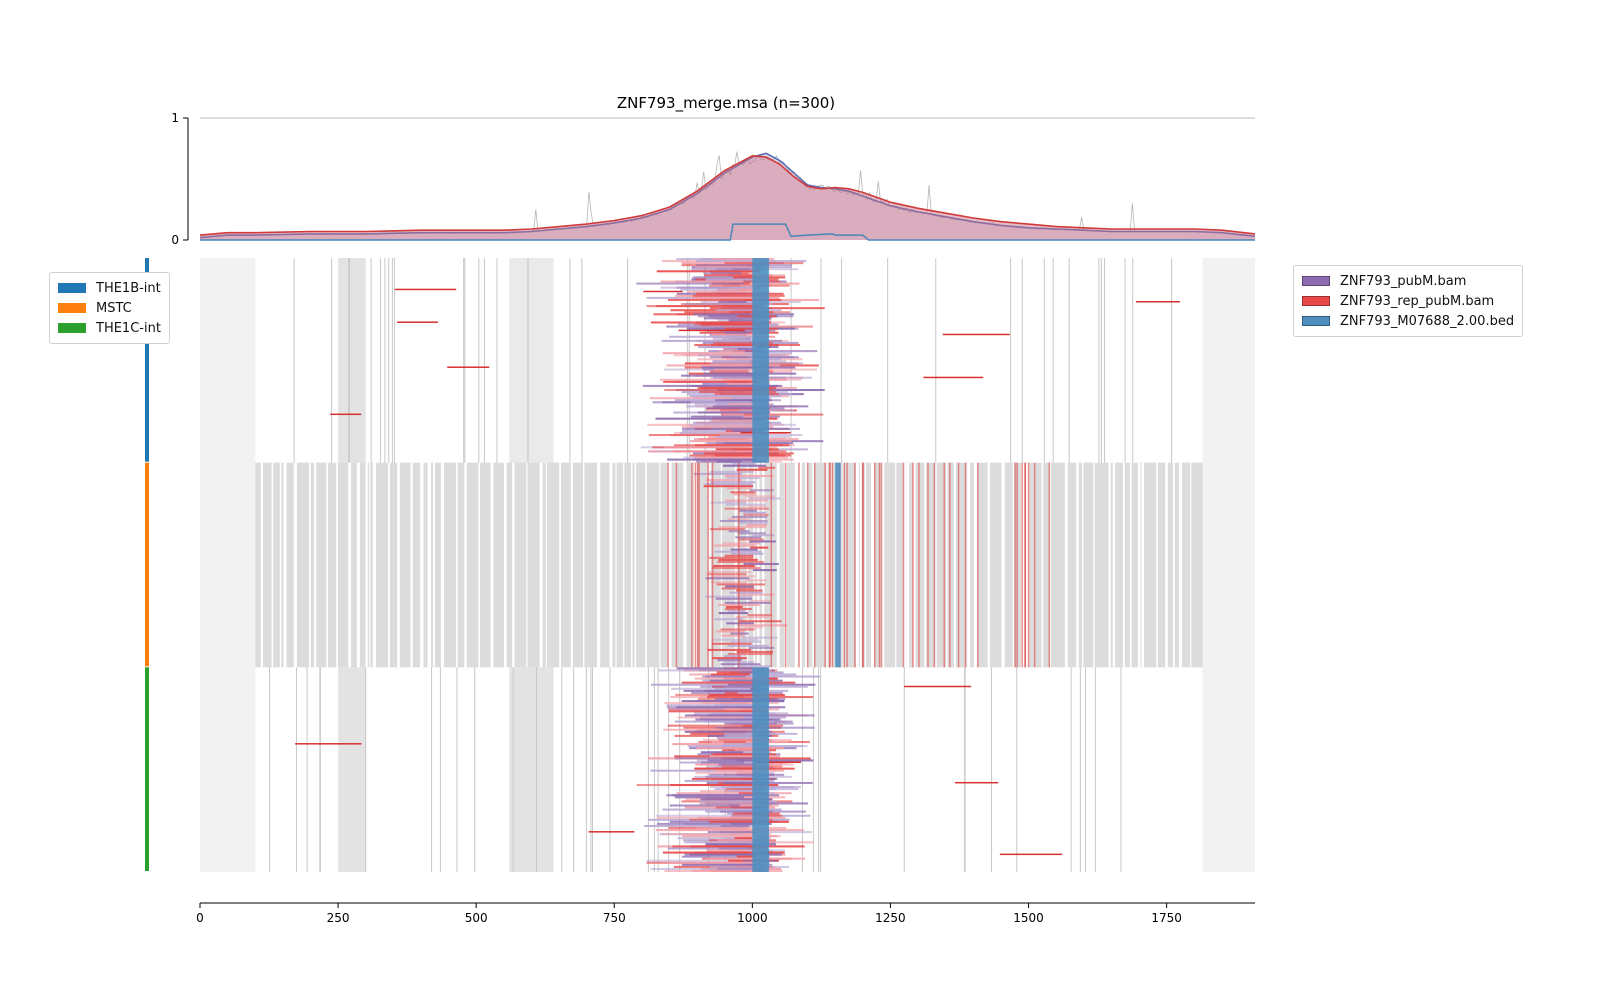 Image resolution: width=1600 pixels, height=1004 pixels. I want to click on y-tick-label: 0, so click(175, 240).